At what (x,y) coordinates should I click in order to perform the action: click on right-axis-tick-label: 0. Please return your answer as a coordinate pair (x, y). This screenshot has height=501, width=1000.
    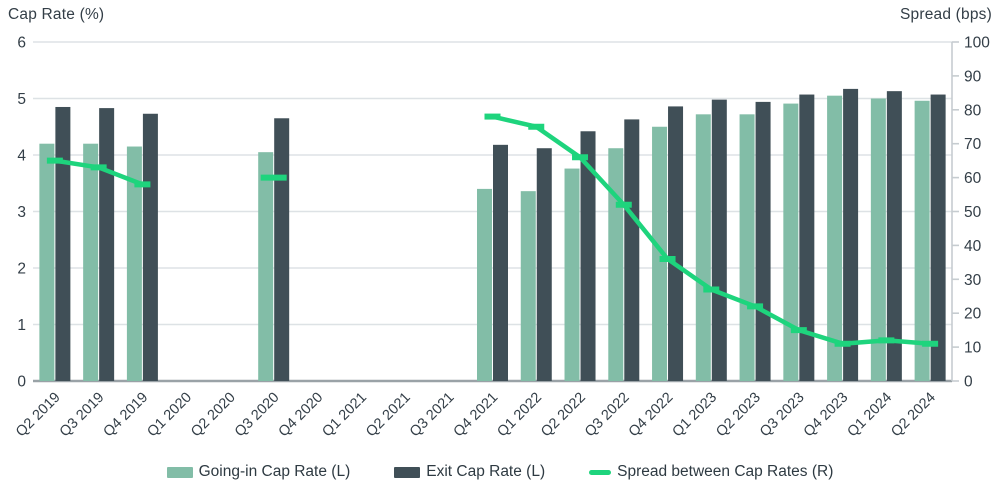
    Looking at the image, I should click on (968, 382).